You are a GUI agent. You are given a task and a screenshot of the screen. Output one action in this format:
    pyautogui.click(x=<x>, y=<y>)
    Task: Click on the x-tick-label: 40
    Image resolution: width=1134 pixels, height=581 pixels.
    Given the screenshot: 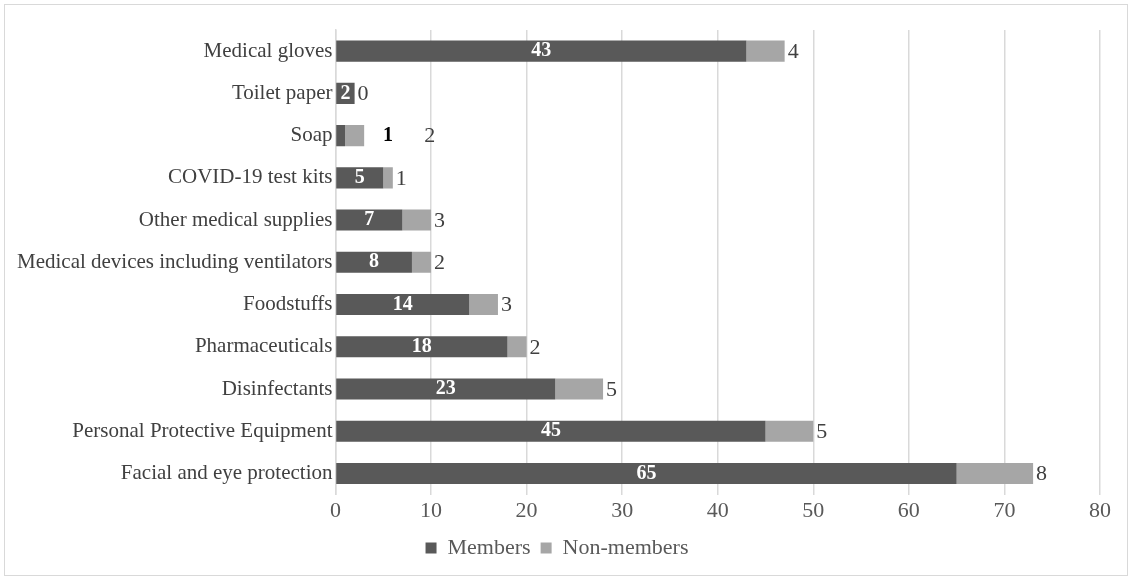 What is the action you would take?
    pyautogui.click(x=717, y=509)
    